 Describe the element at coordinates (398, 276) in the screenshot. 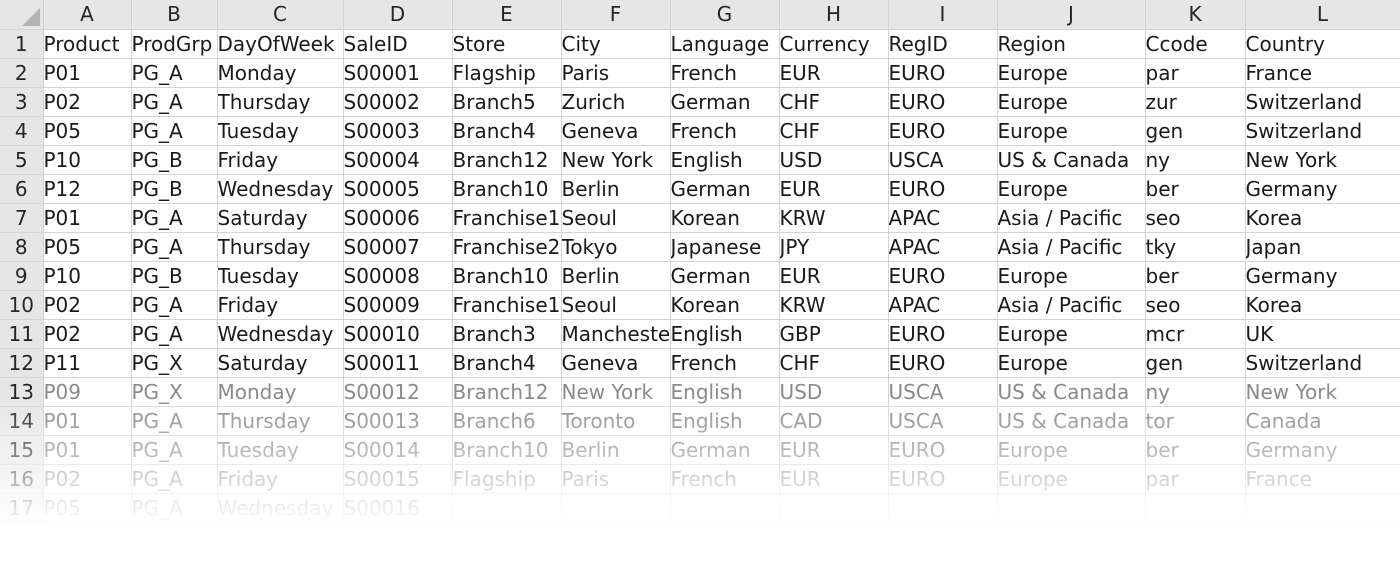

I see `cell-d9: S00008` at that location.